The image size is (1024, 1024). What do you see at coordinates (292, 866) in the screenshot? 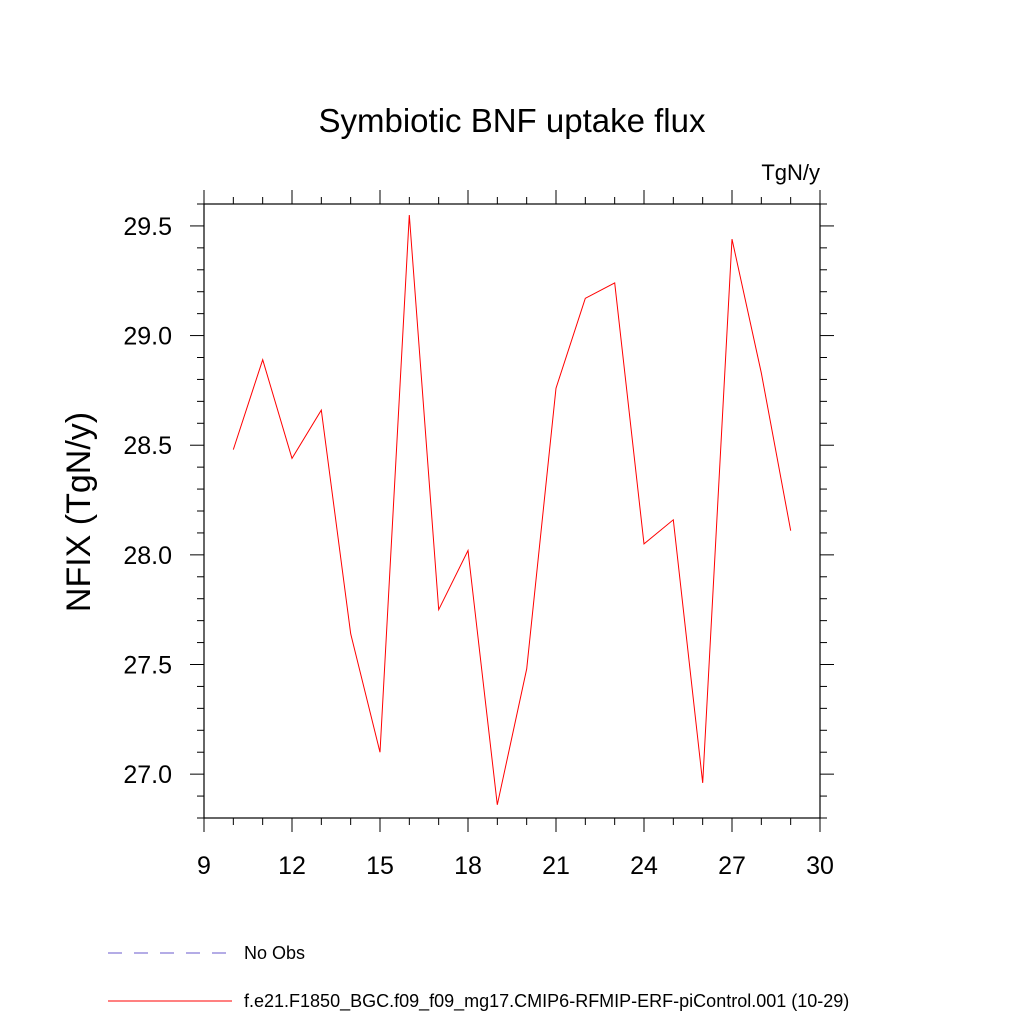
I see `x-tick-label: 12` at bounding box center [292, 866].